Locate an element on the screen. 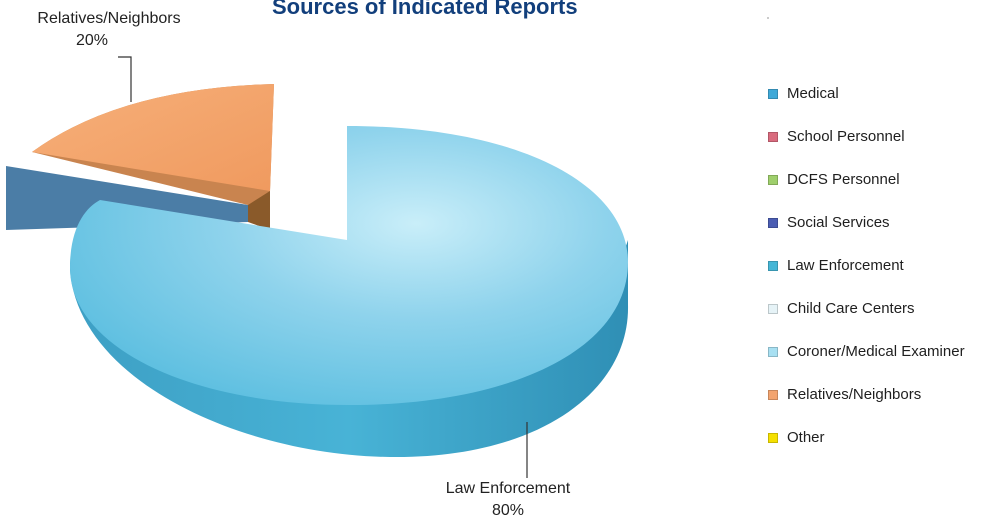 The height and width of the screenshot is (529, 984). legend-label: Coroner/Medical Examiner is located at coordinates (876, 351).